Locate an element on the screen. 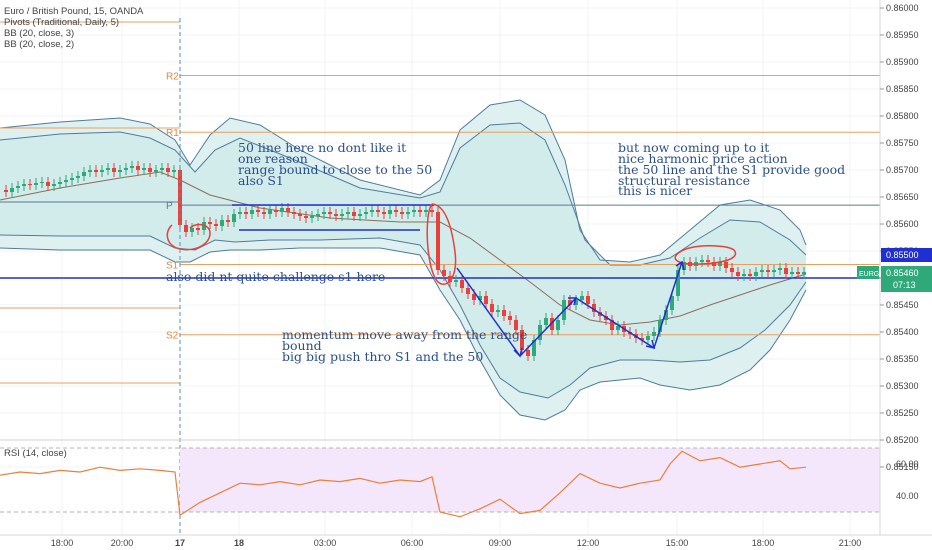 This screenshot has height=550, width=932. rsi-pane is located at coordinates (440, 482).